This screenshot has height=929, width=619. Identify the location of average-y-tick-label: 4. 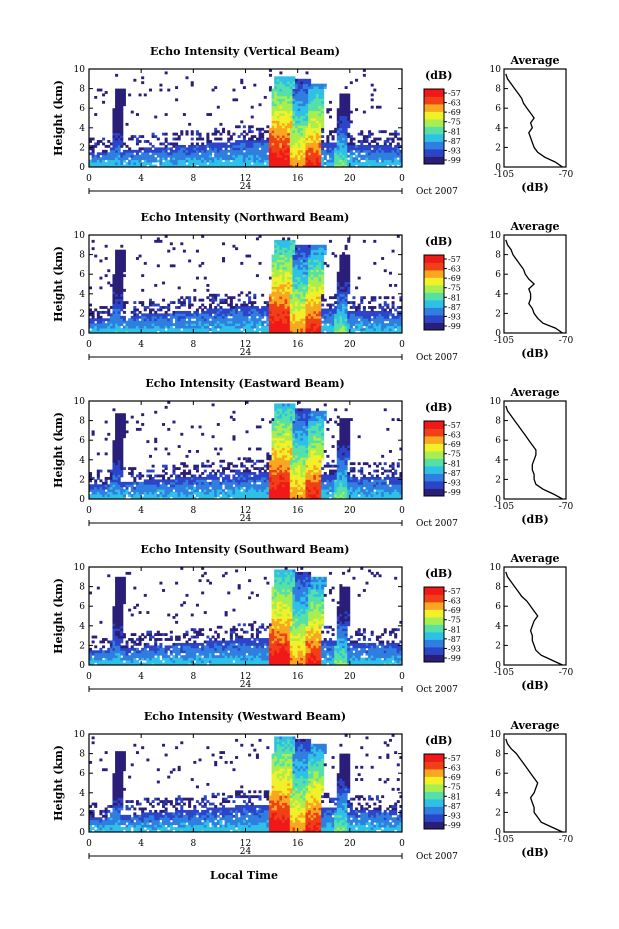
(498, 295).